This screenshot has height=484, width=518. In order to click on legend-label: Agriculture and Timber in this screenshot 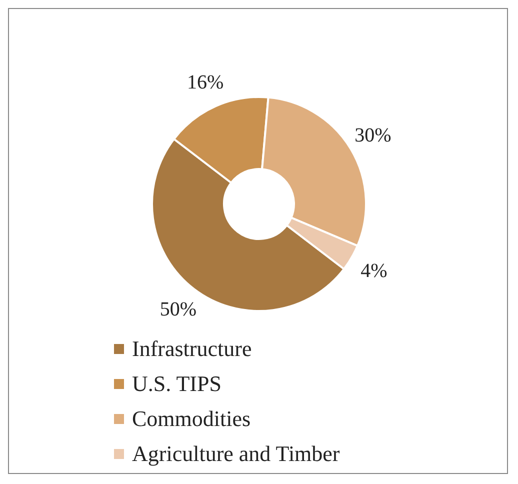, I will do `click(236, 453)`.